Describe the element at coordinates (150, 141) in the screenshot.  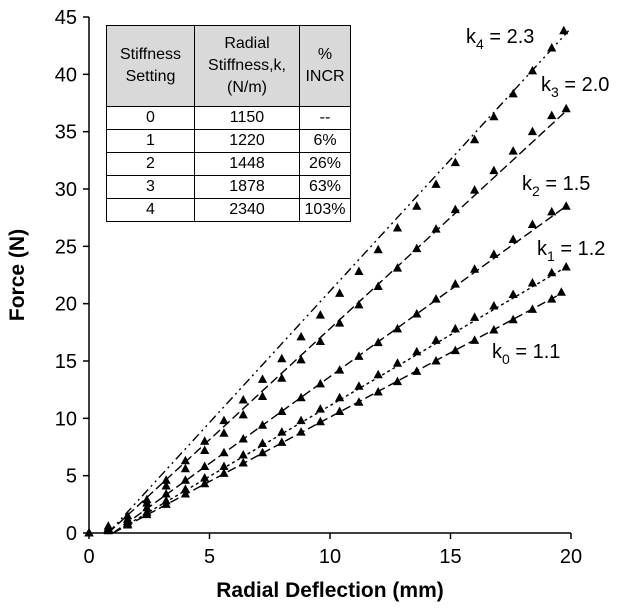
I see `cell-setting: 1` at that location.